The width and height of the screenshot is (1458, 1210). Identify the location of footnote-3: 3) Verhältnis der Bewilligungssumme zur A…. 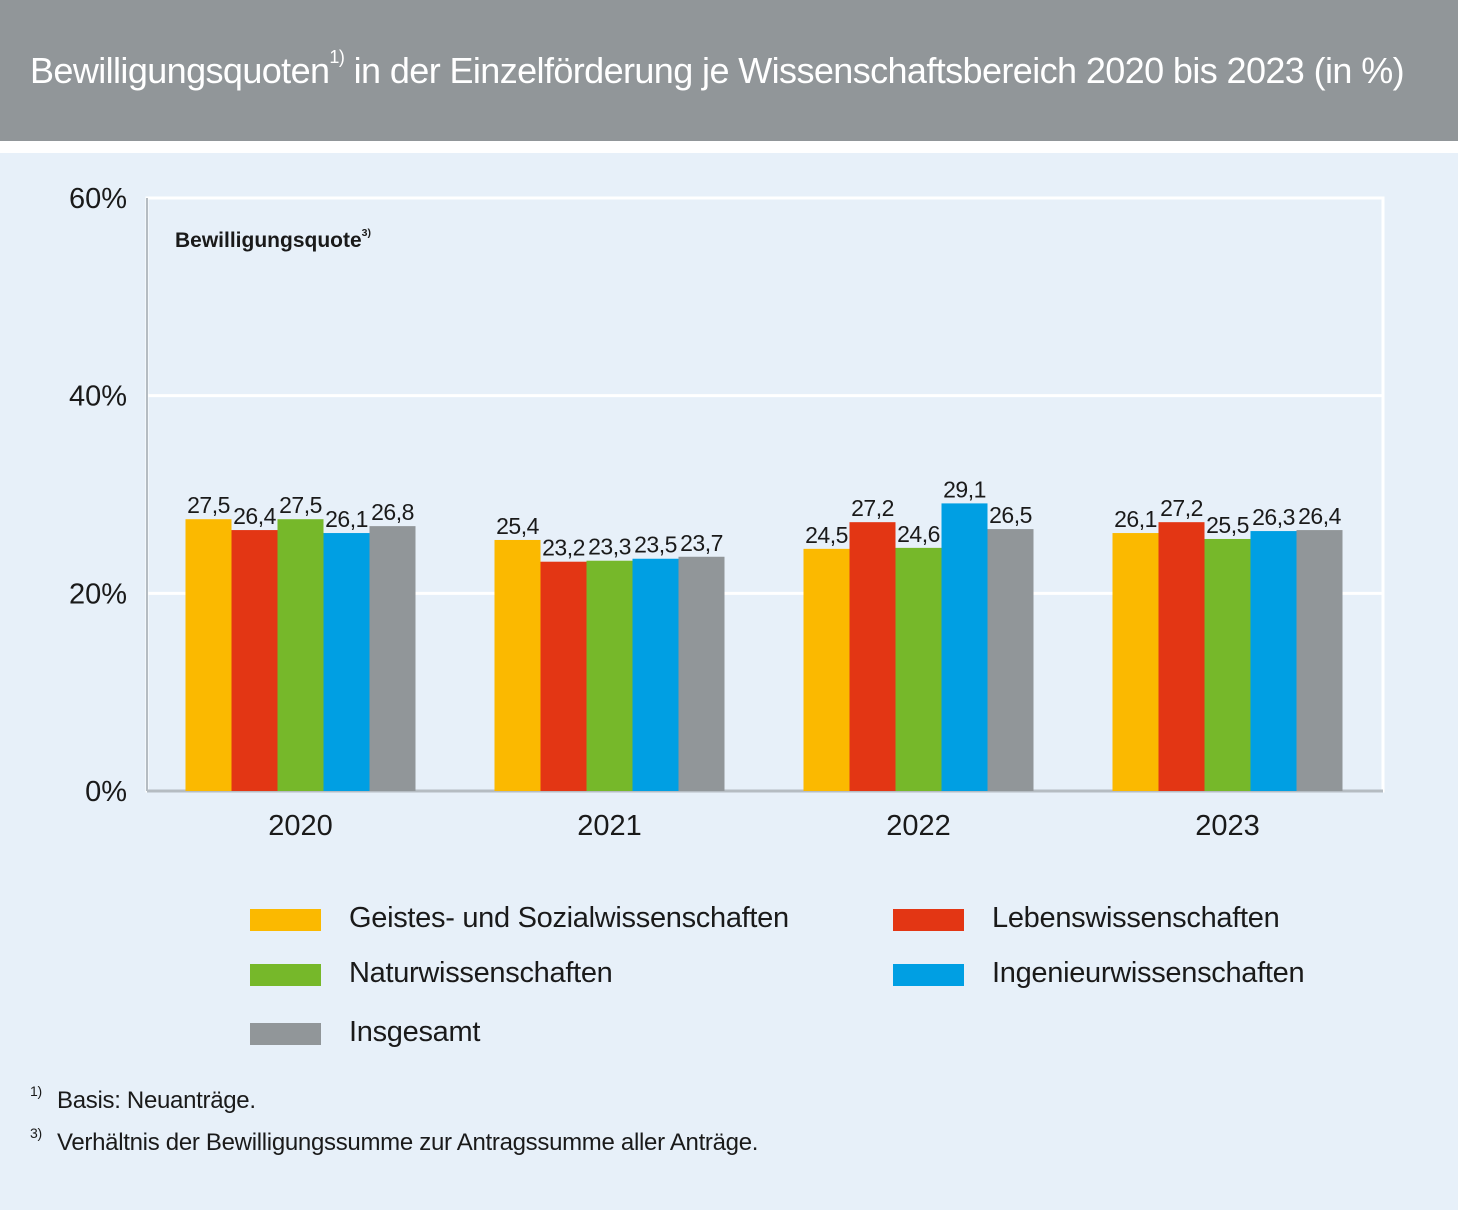
(394, 1140).